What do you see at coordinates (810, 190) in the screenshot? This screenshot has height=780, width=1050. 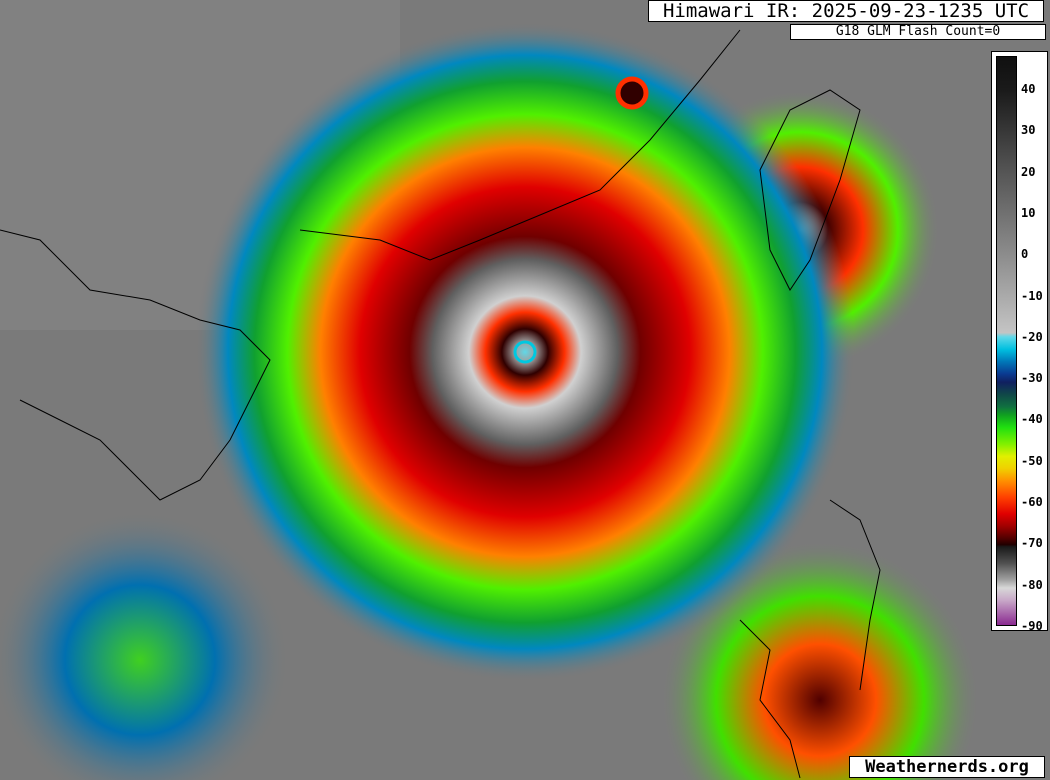 I see `taiwan-coastline` at bounding box center [810, 190].